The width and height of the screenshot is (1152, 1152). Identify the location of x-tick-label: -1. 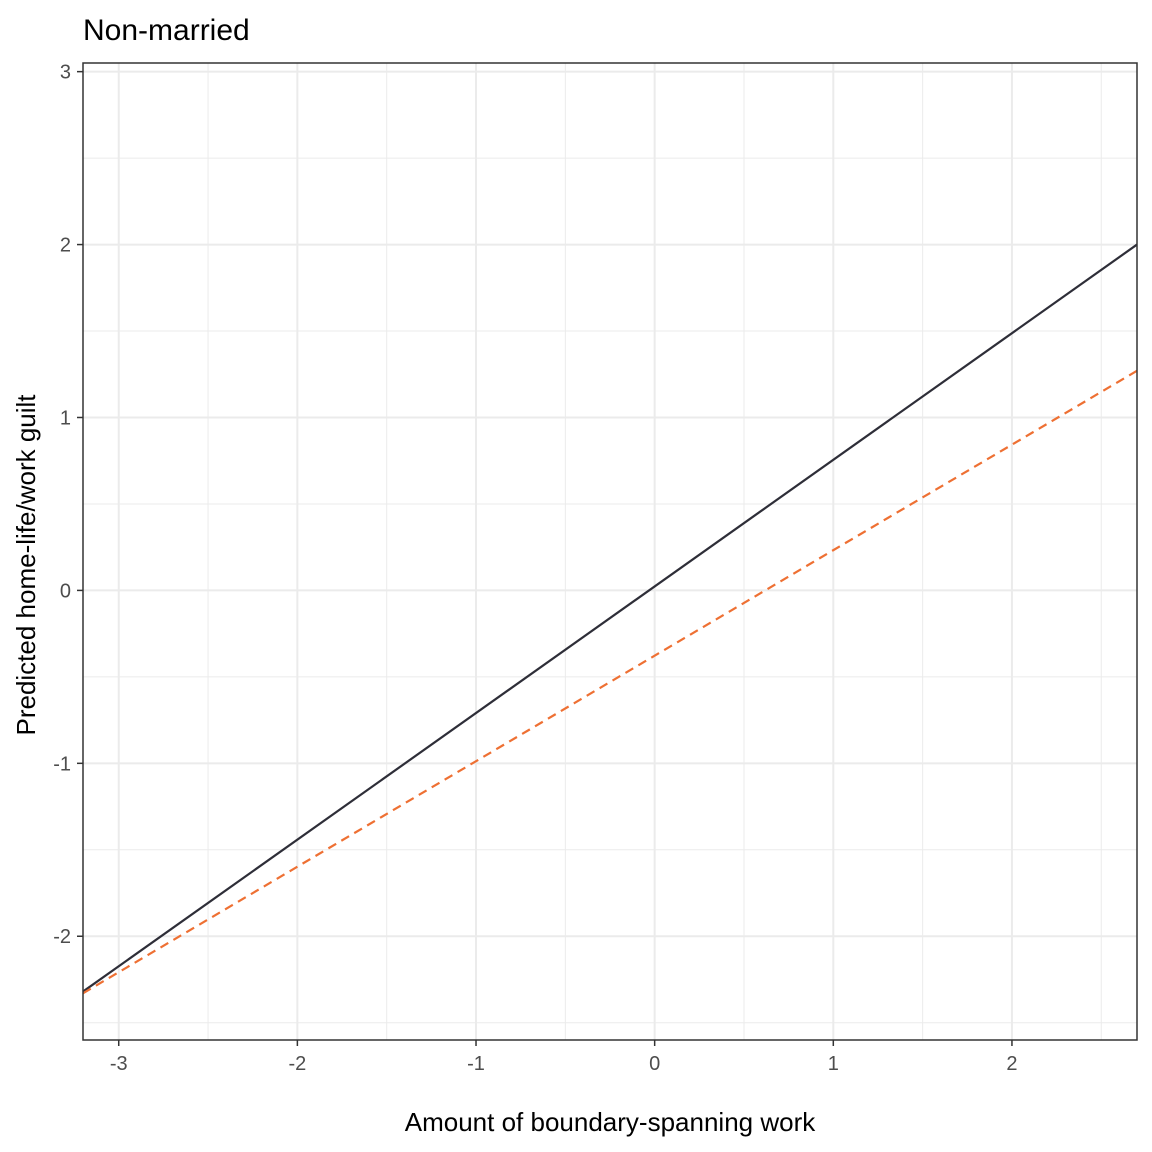
(476, 1064).